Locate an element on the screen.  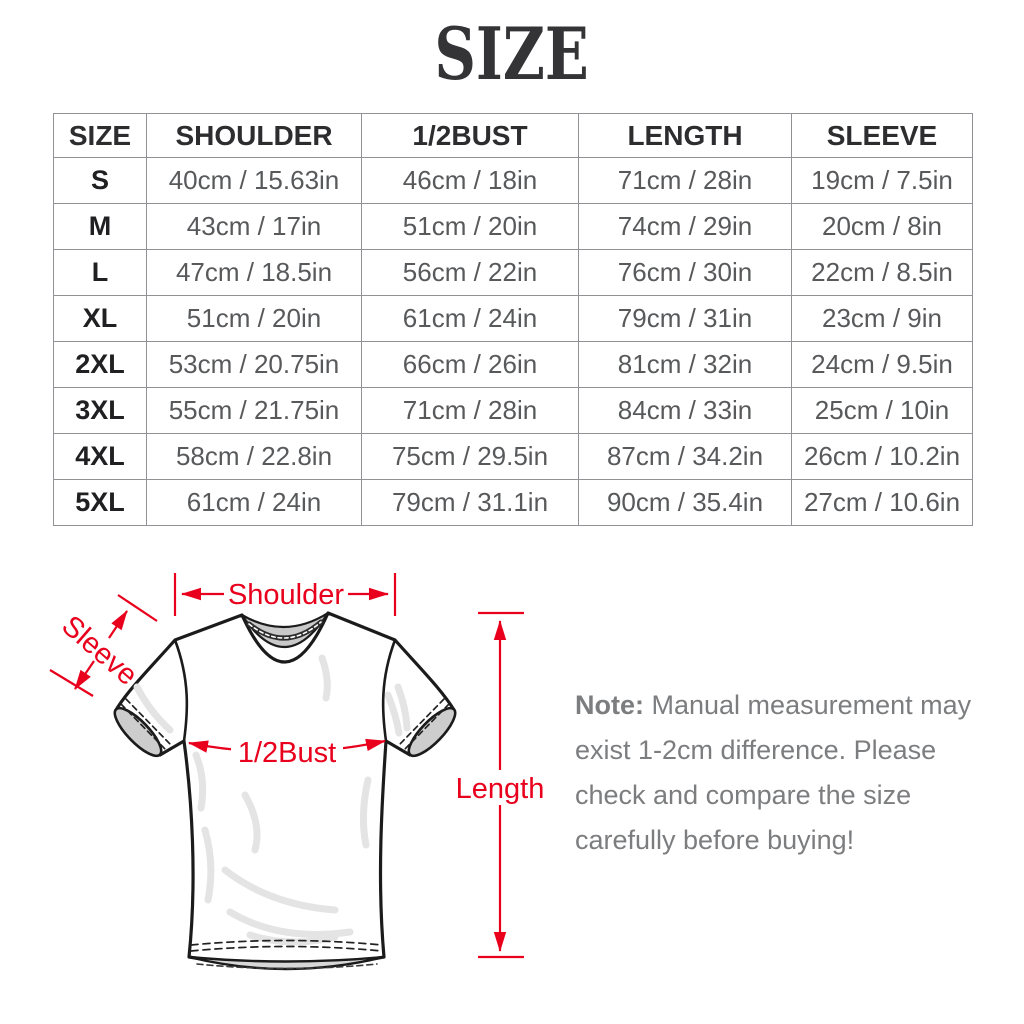
shoulder-arrow is located at coordinates (285, 594).